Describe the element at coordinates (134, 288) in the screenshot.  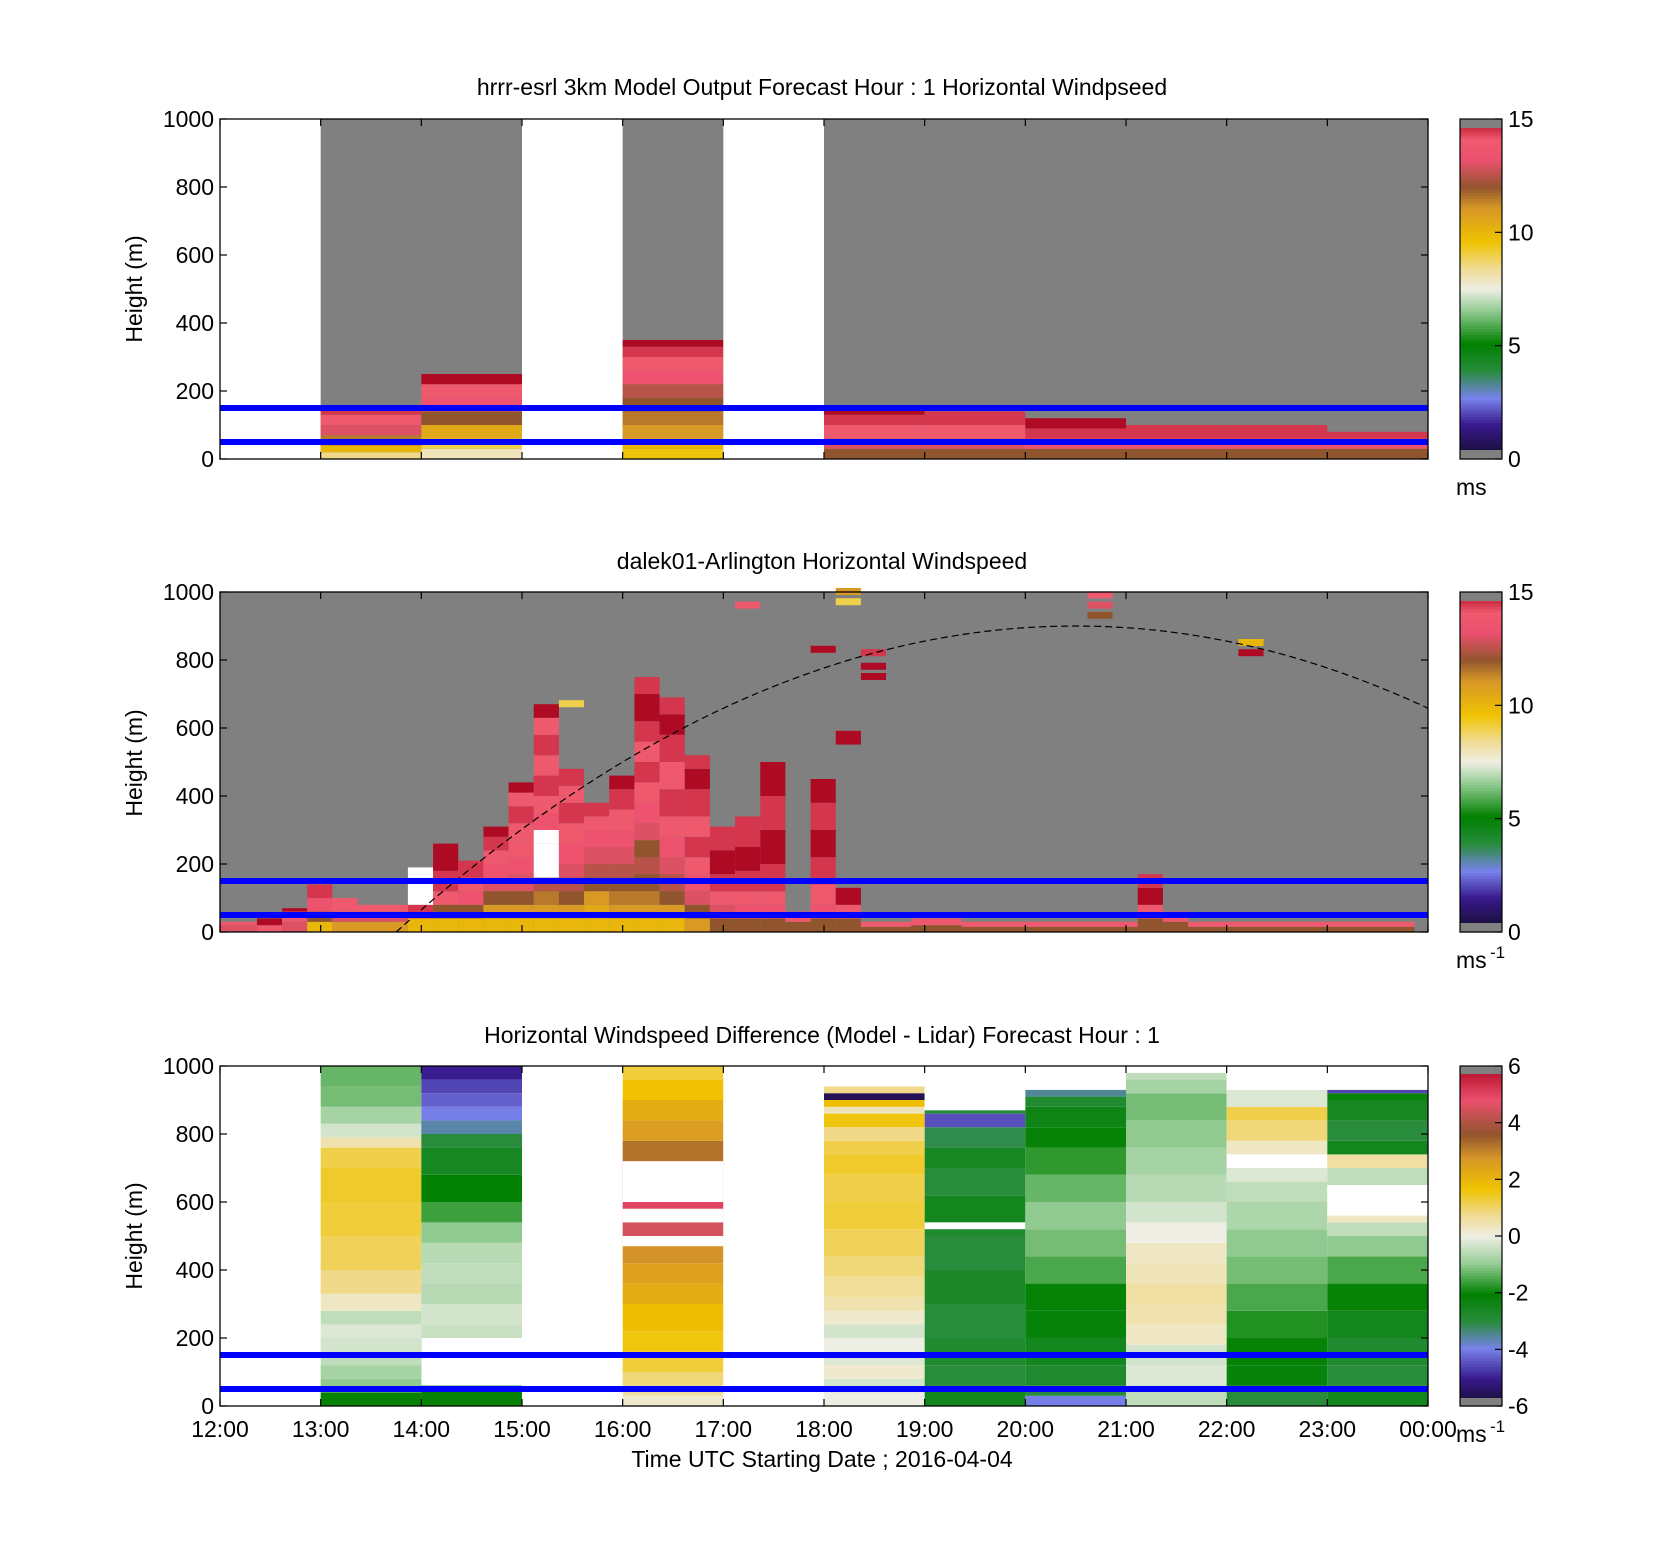
I see `panel-model-ylabel: Height (m)` at that location.